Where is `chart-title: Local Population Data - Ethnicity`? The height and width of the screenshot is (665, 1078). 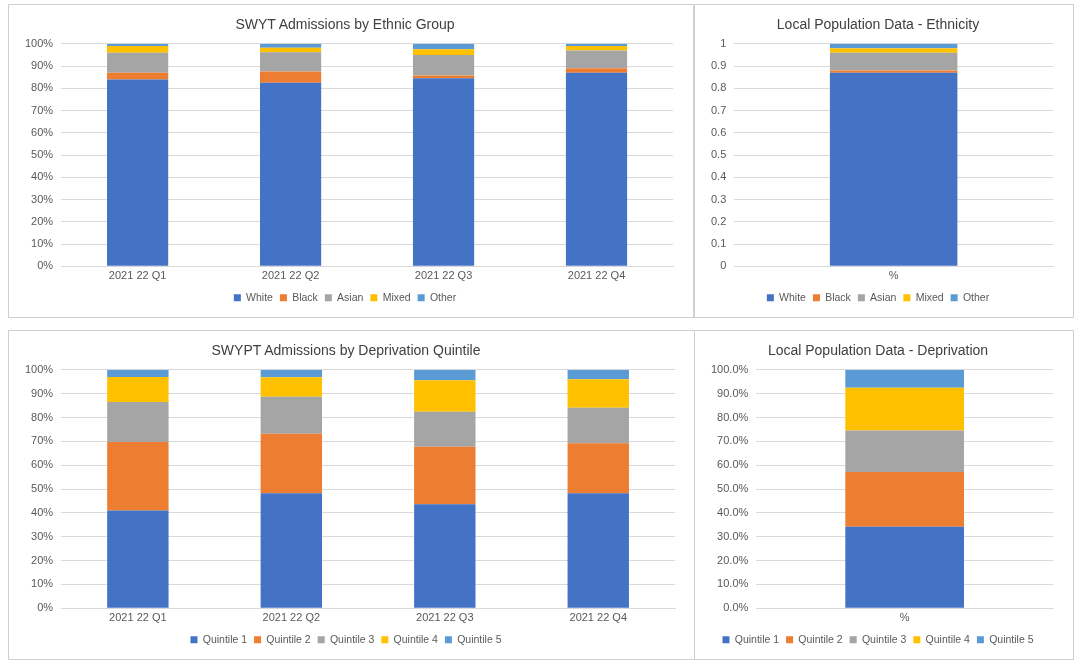 chart-title: Local Population Data - Ethnicity is located at coordinates (878, 24).